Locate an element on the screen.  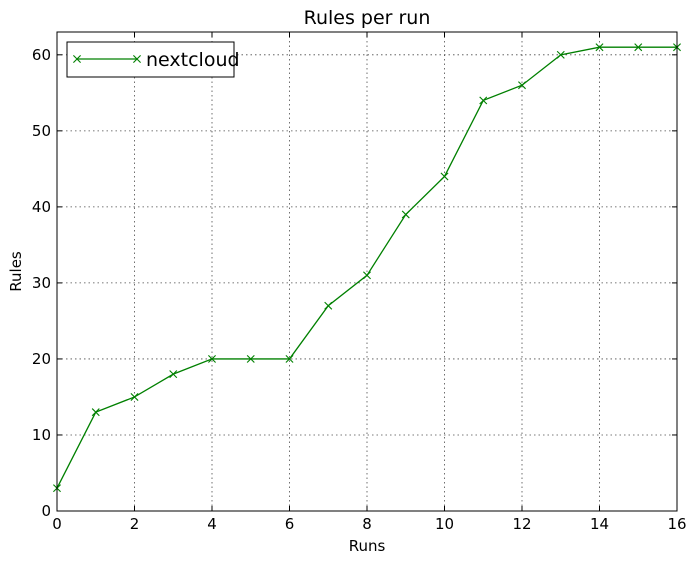
y-axis-label: Rules is located at coordinates (16, 271).